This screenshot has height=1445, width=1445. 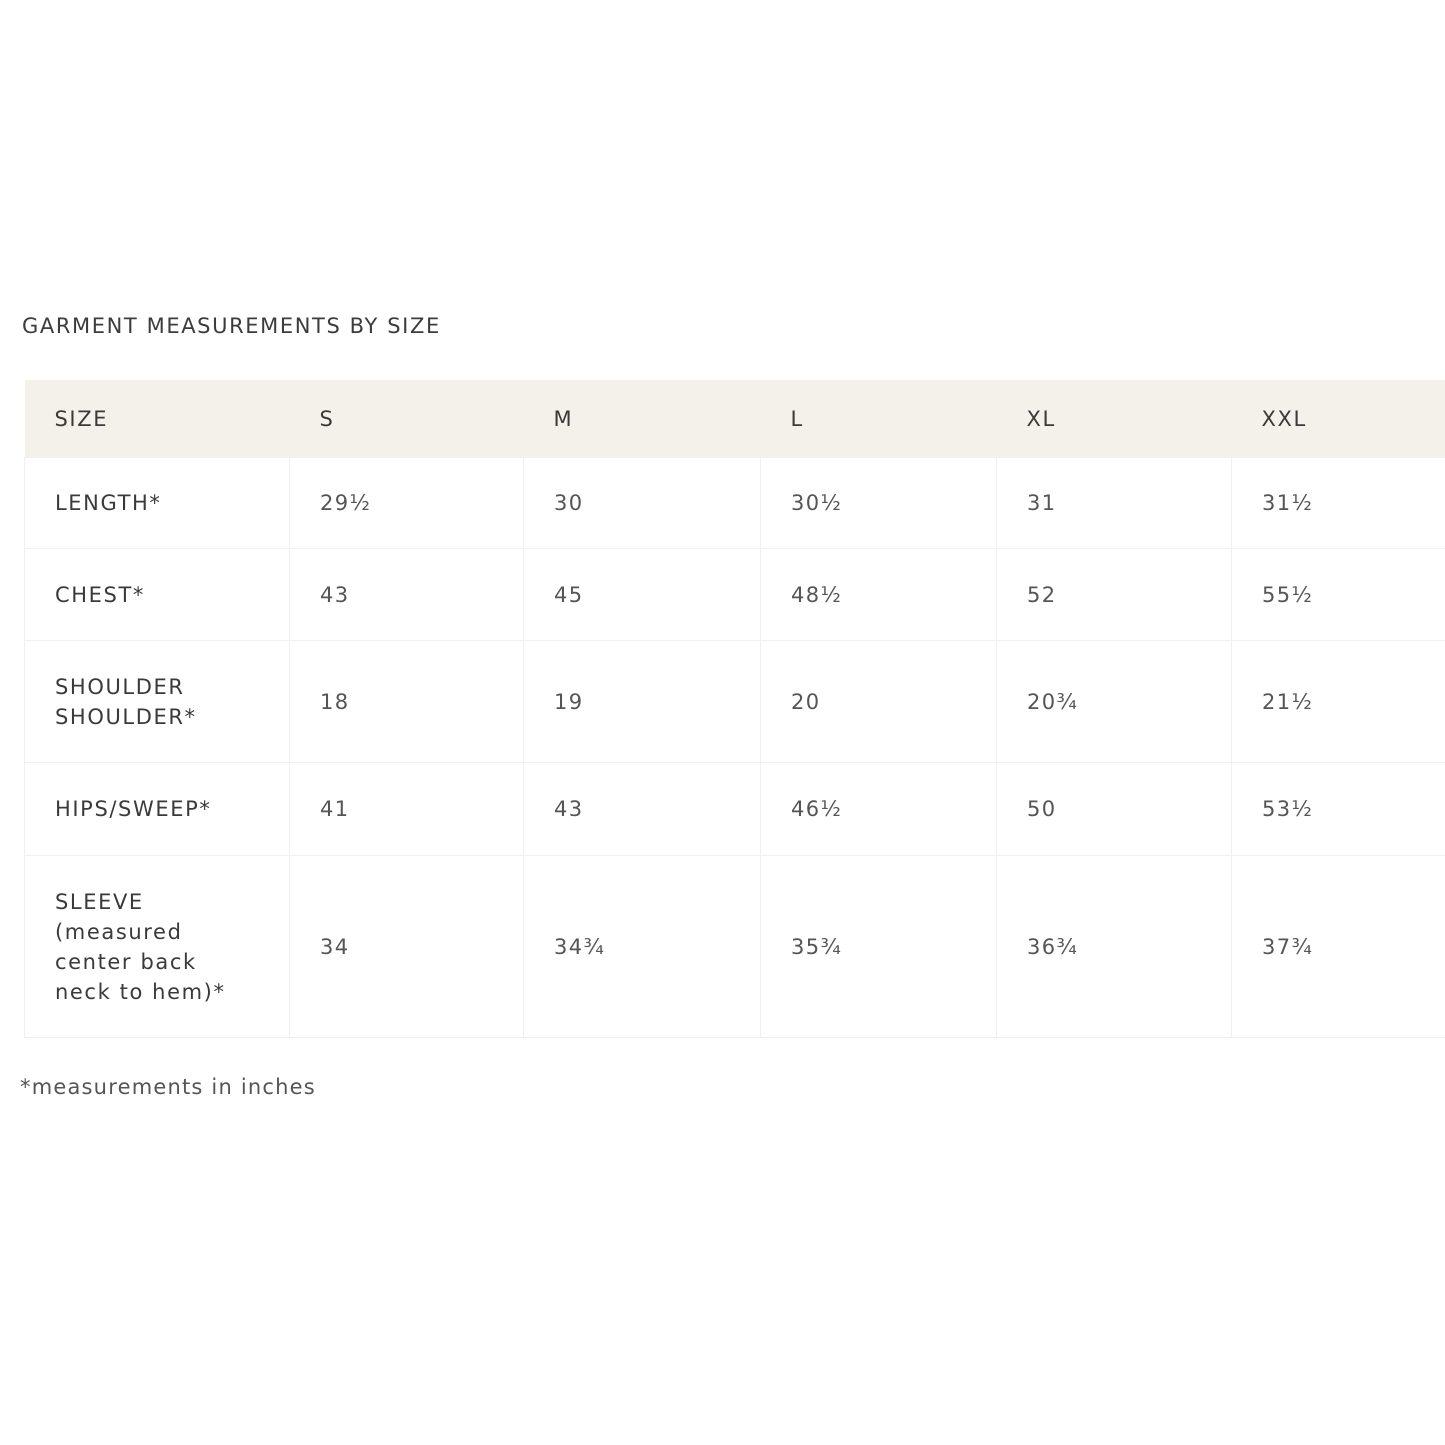 What do you see at coordinates (642, 419) in the screenshot?
I see `header-m: M` at bounding box center [642, 419].